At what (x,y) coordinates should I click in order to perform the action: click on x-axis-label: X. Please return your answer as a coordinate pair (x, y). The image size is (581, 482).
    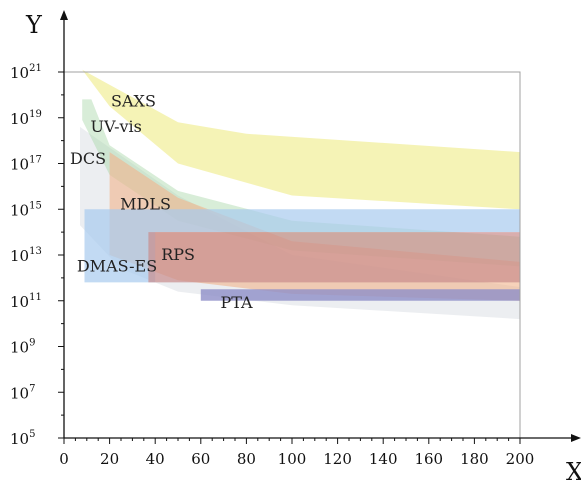
    Looking at the image, I should click on (573, 470).